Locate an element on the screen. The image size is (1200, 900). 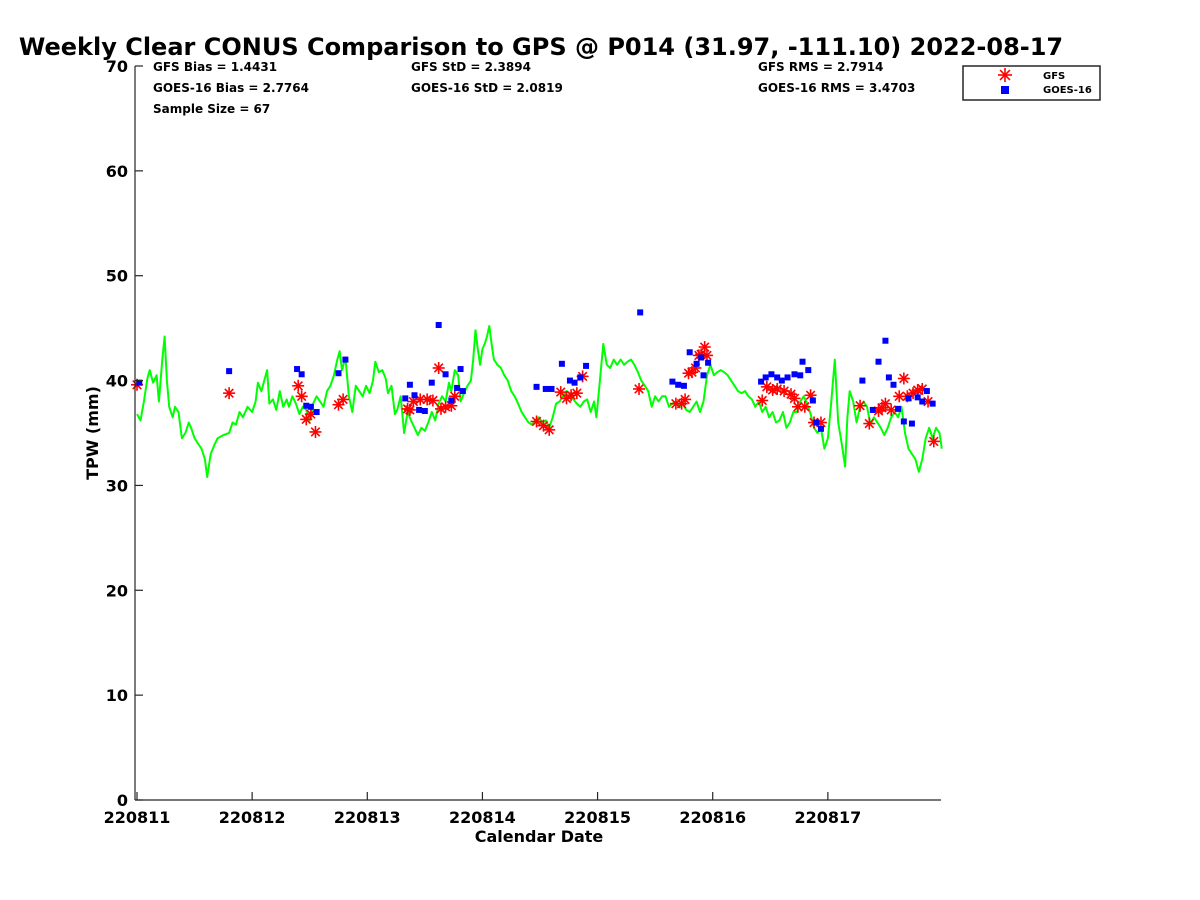
sample-size-stat: Sample Size = 67 is located at coordinates (211, 109).